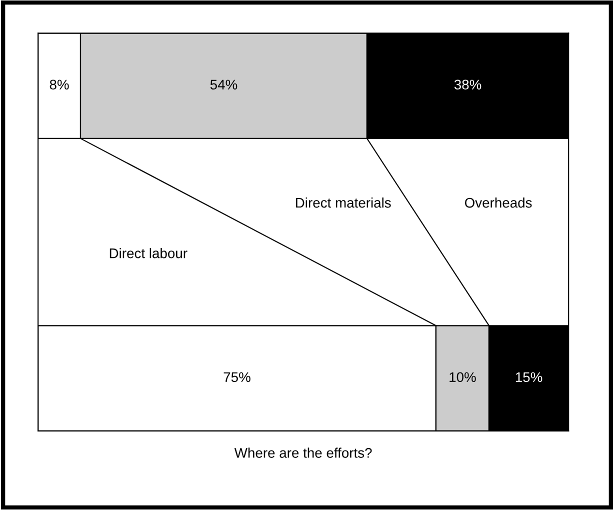 The height and width of the screenshot is (510, 614). I want to click on annotation: Overheads, so click(498, 202).